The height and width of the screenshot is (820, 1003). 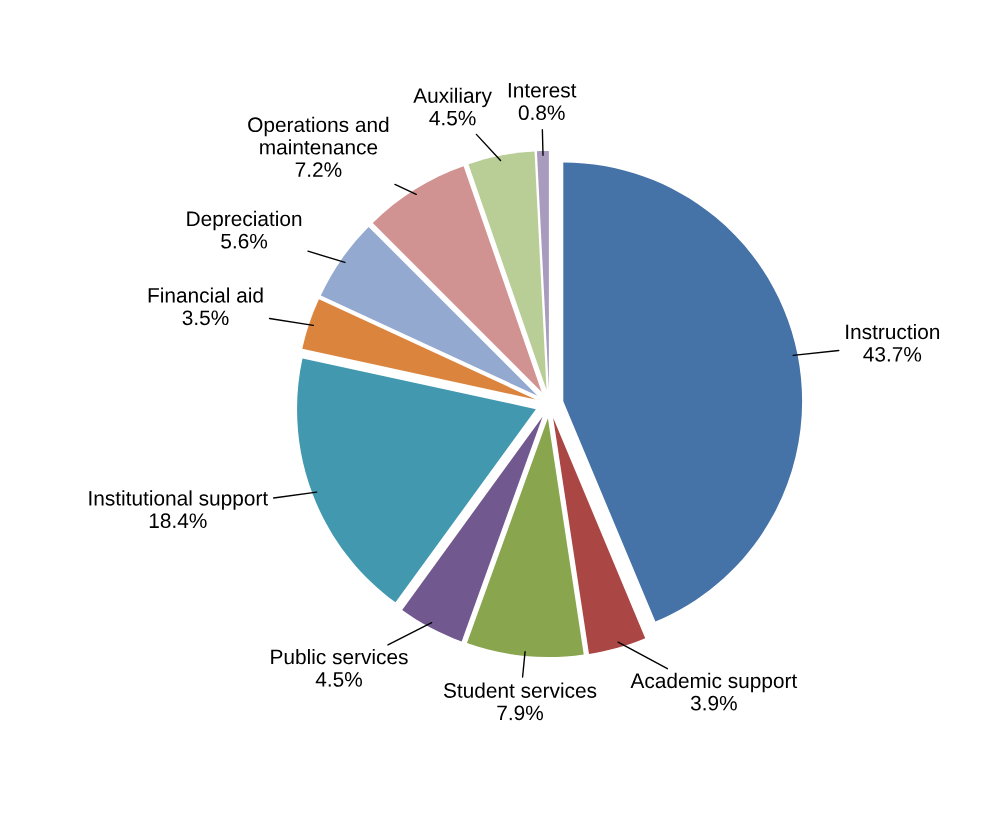 What do you see at coordinates (339, 657) in the screenshot?
I see `slice-label: Public services` at bounding box center [339, 657].